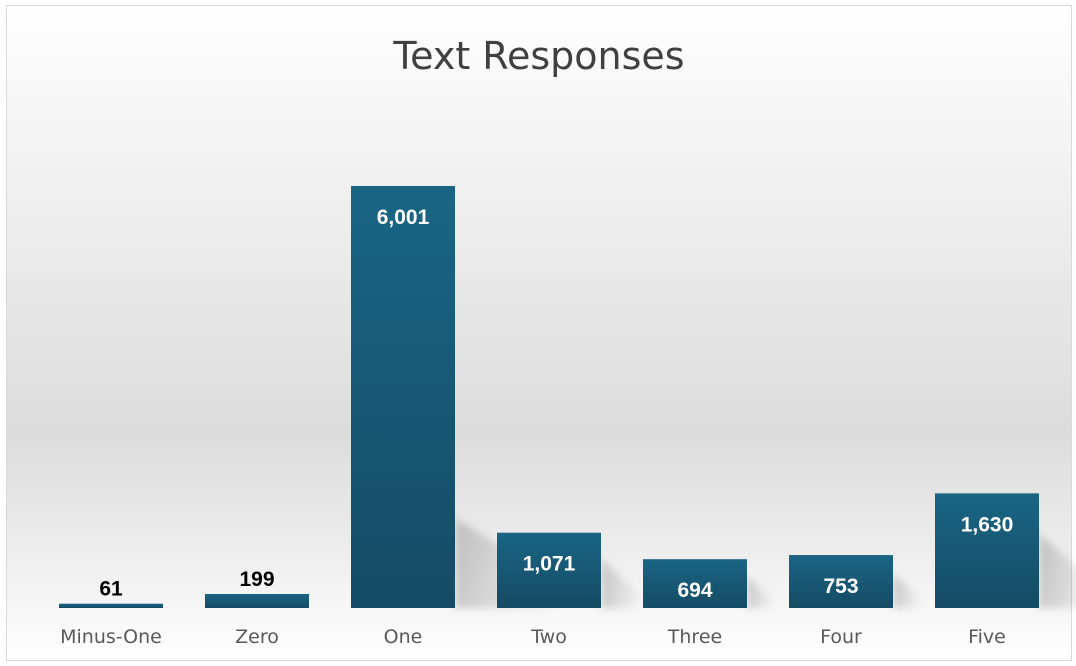 The height and width of the screenshot is (666, 1076). I want to click on data-label: 6,001, so click(403, 217).